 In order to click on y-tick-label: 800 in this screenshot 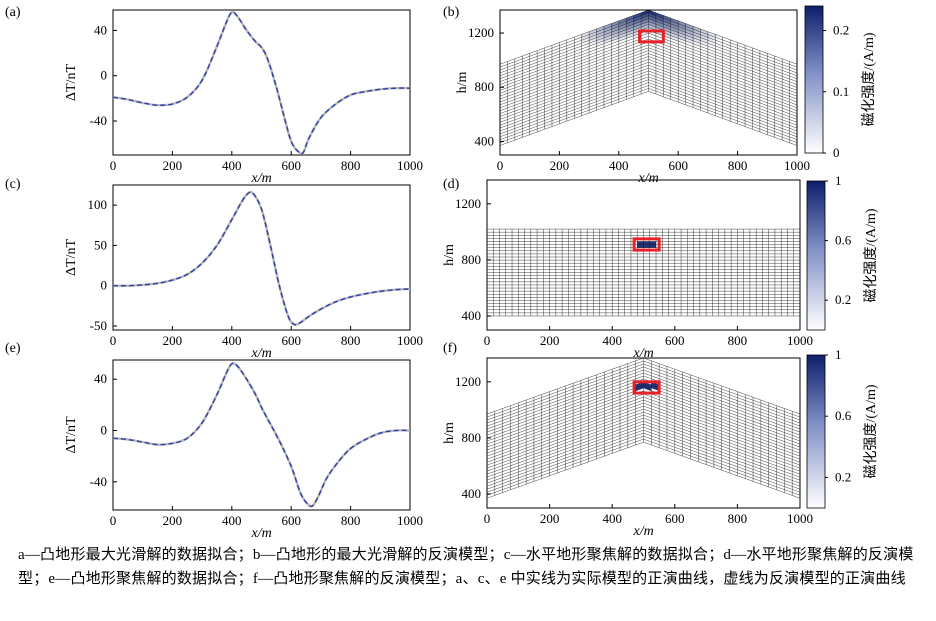, I will do `click(472, 437)`.